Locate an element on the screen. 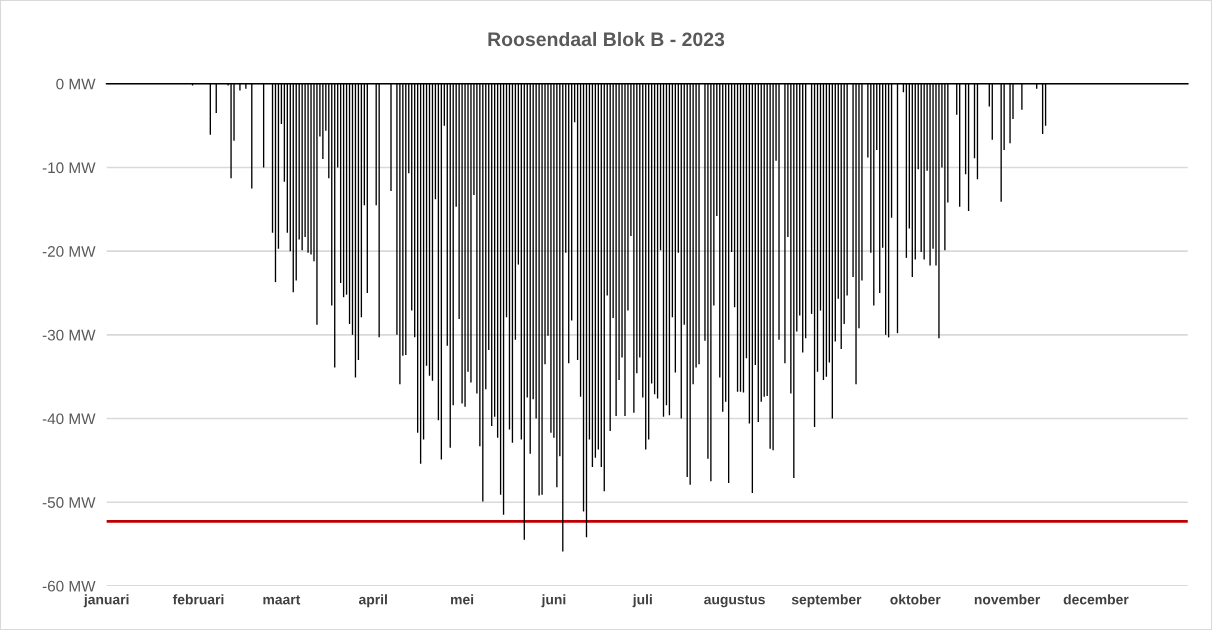  y-tick-label: 0 MW is located at coordinates (76, 84).